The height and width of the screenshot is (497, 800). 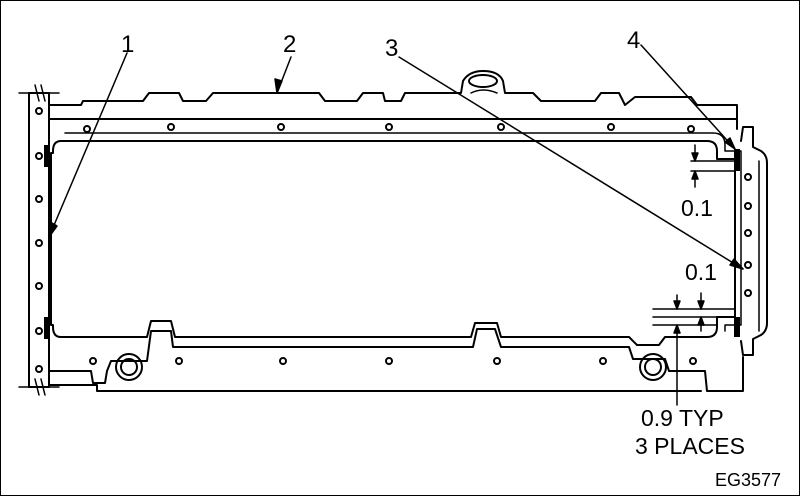 What do you see at coordinates (697, 208) in the screenshot?
I see `upper-gap-dimension: 0.1` at bounding box center [697, 208].